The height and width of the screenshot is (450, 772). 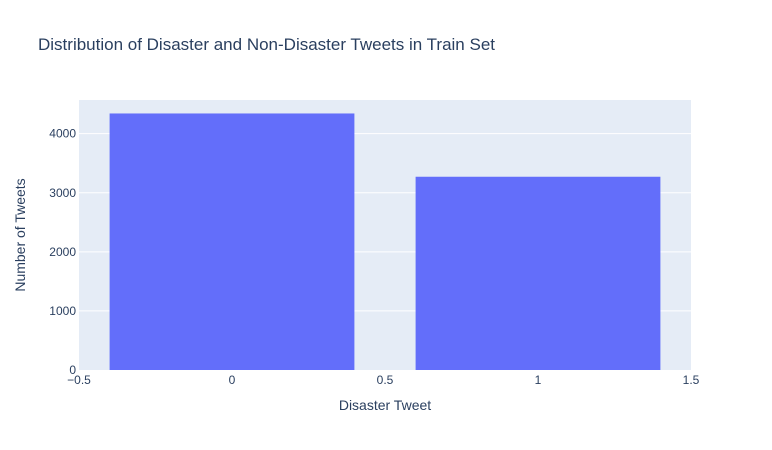 I want to click on x-tick-label: 0, so click(x=232, y=380).